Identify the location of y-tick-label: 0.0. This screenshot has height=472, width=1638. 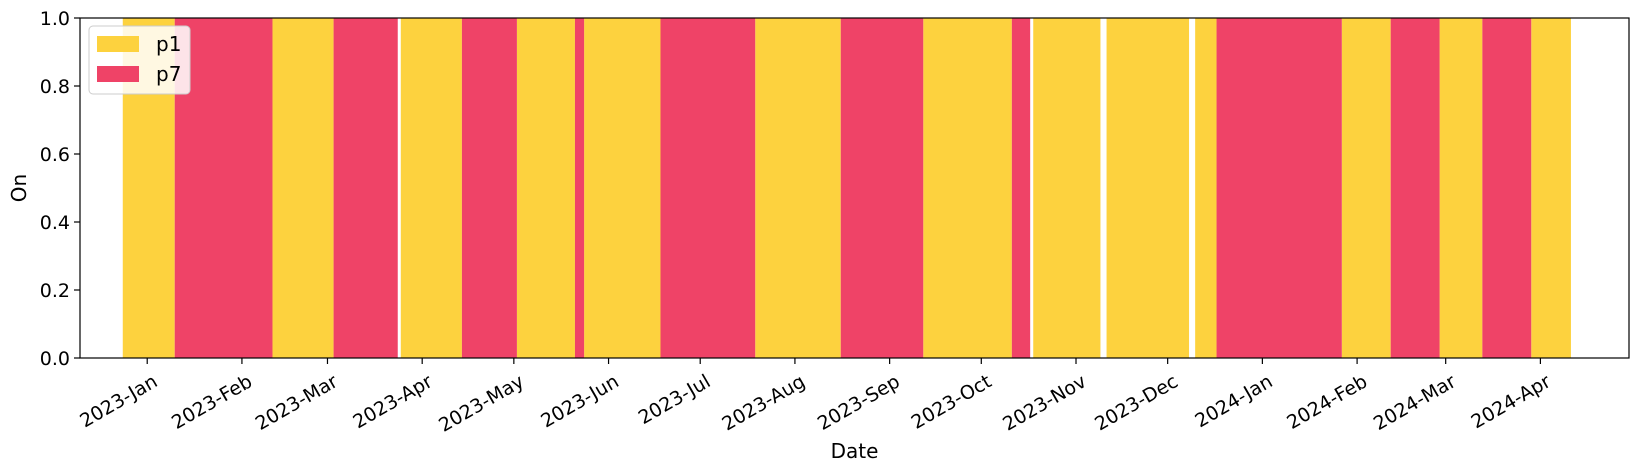
(55, 359).